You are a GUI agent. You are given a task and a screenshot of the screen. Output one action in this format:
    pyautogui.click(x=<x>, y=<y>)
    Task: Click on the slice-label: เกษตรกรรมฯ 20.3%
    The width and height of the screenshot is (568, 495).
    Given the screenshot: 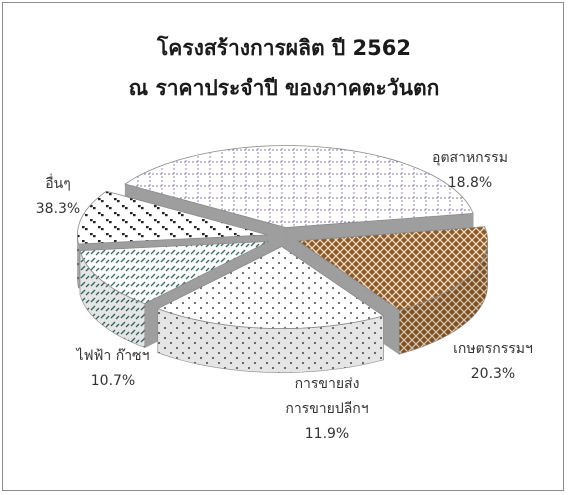 What is the action you would take?
    pyautogui.click(x=493, y=361)
    